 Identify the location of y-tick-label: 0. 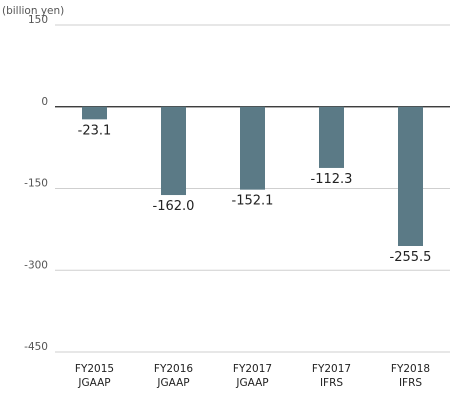
(44, 102).